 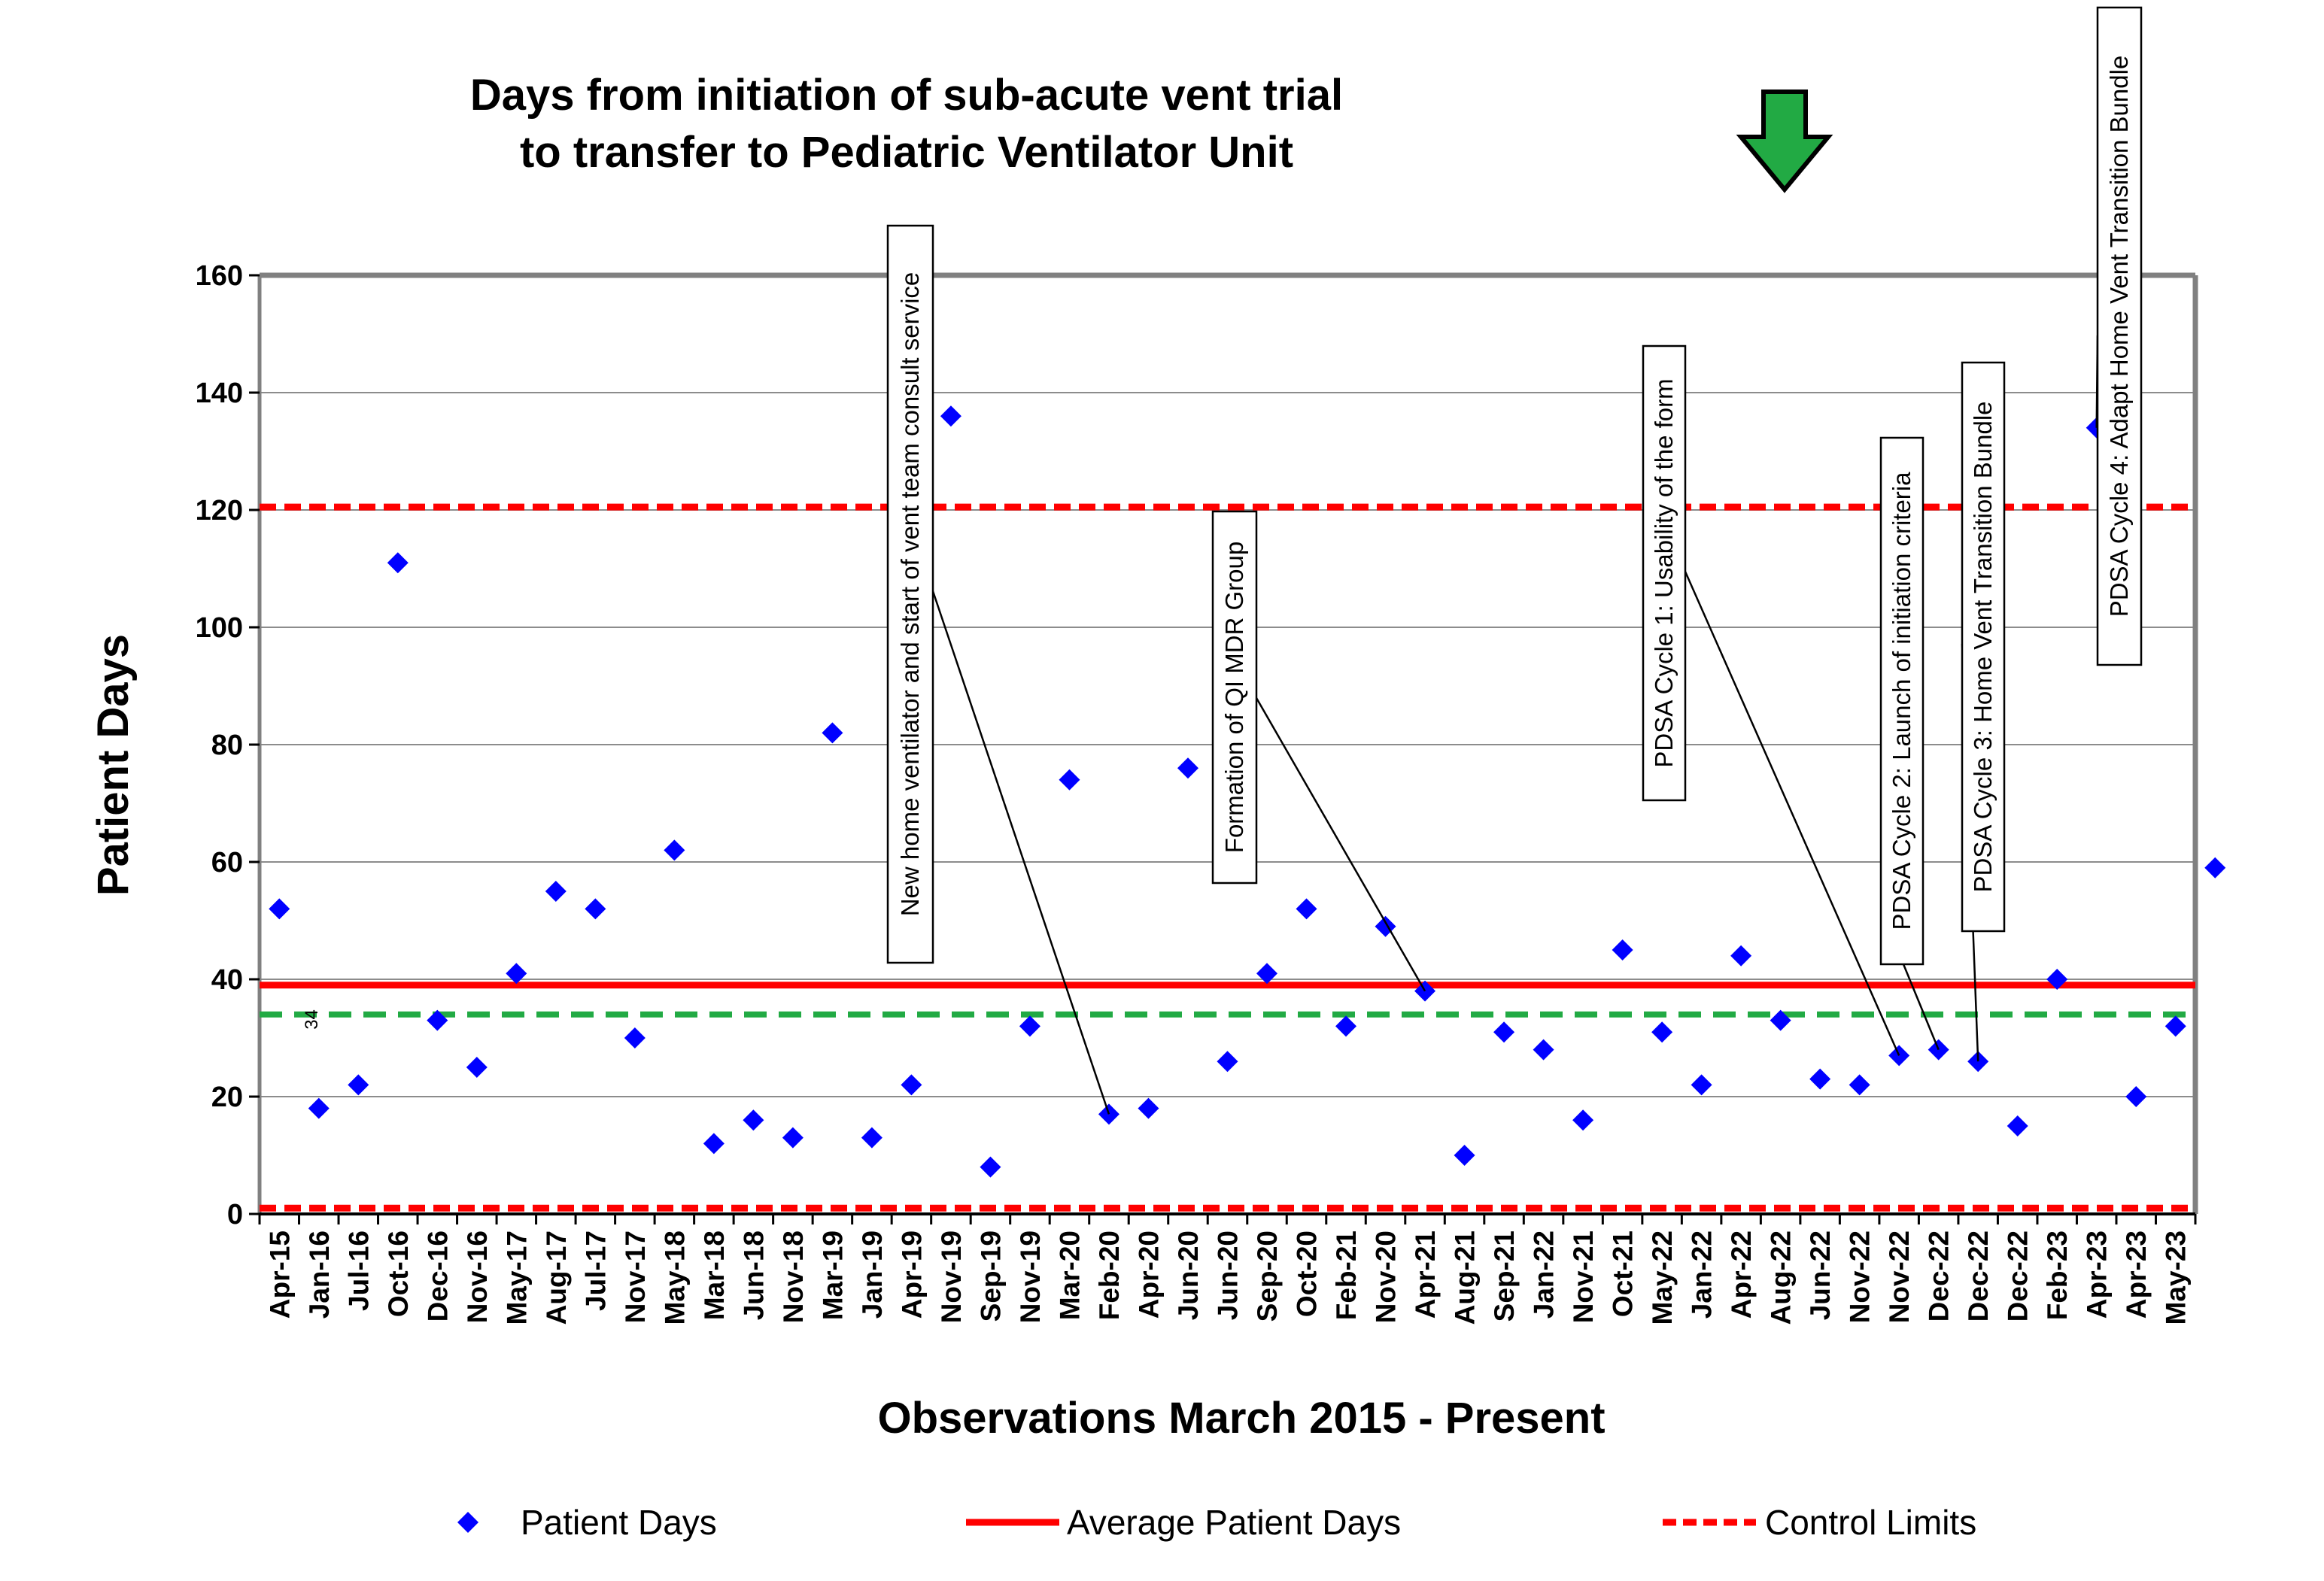 I want to click on y-tick-label: 100, so click(x=219, y=628).